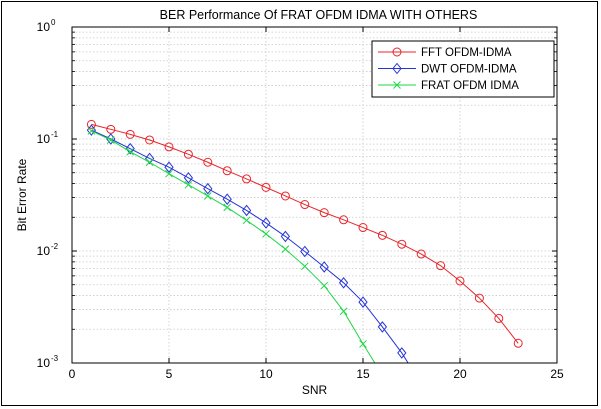 This screenshot has width=601, height=409. I want to click on x-tick-label: 15, so click(363, 374).